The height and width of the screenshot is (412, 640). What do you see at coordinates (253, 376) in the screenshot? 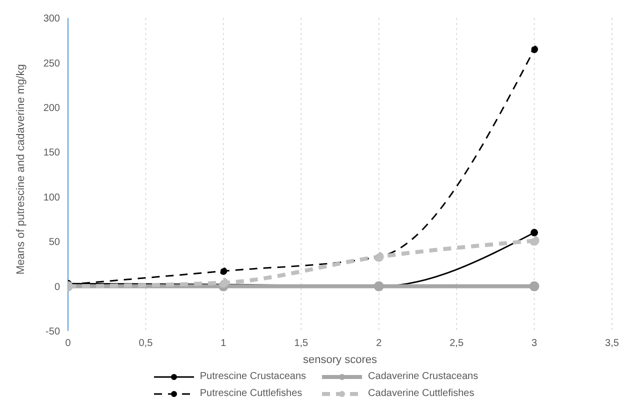
I see `legend-label: Putrescine Crustaceans` at bounding box center [253, 376].